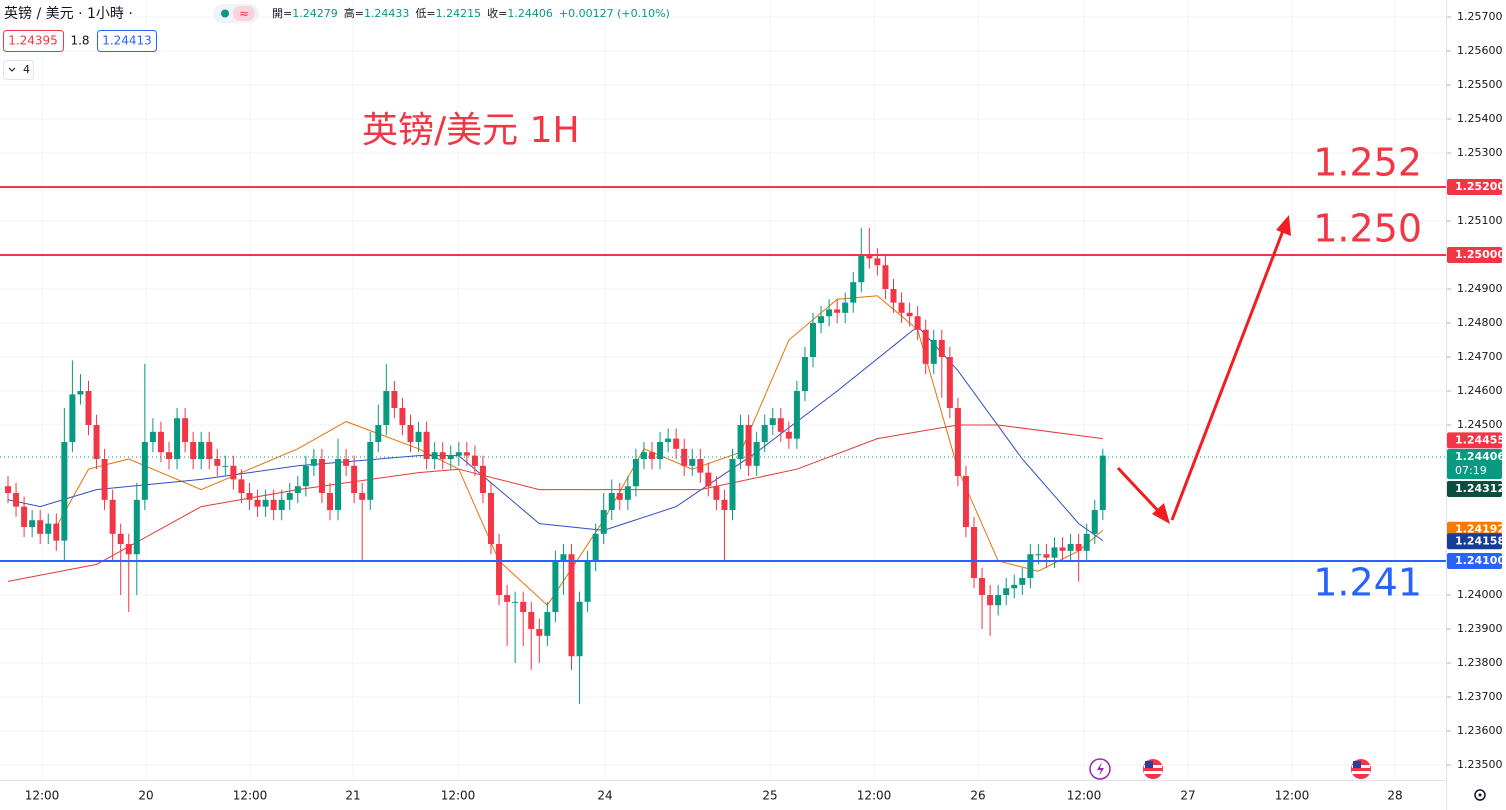 The height and width of the screenshot is (810, 1506). What do you see at coordinates (1480, 628) in the screenshot?
I see `y-tick-label: 1.23900` at bounding box center [1480, 628].